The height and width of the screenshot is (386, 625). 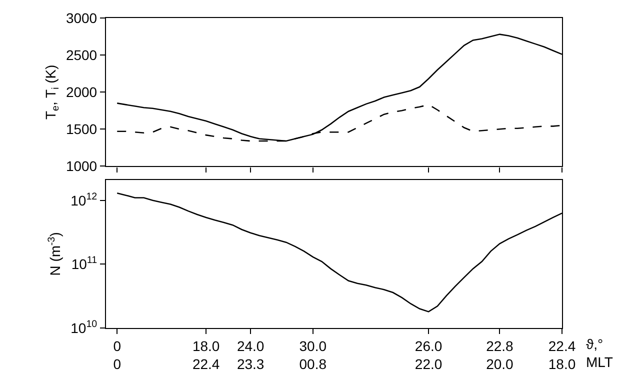 What do you see at coordinates (82, 54) in the screenshot?
I see `y-tick-label: 2500` at bounding box center [82, 54].